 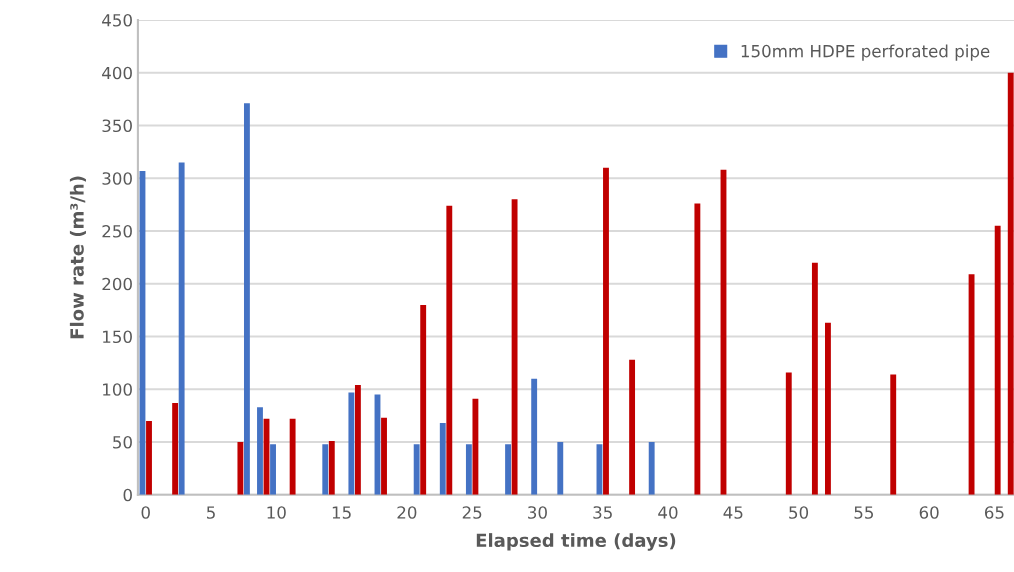 What do you see at coordinates (994, 512) in the screenshot?
I see `x-tick-label: 65` at bounding box center [994, 512].